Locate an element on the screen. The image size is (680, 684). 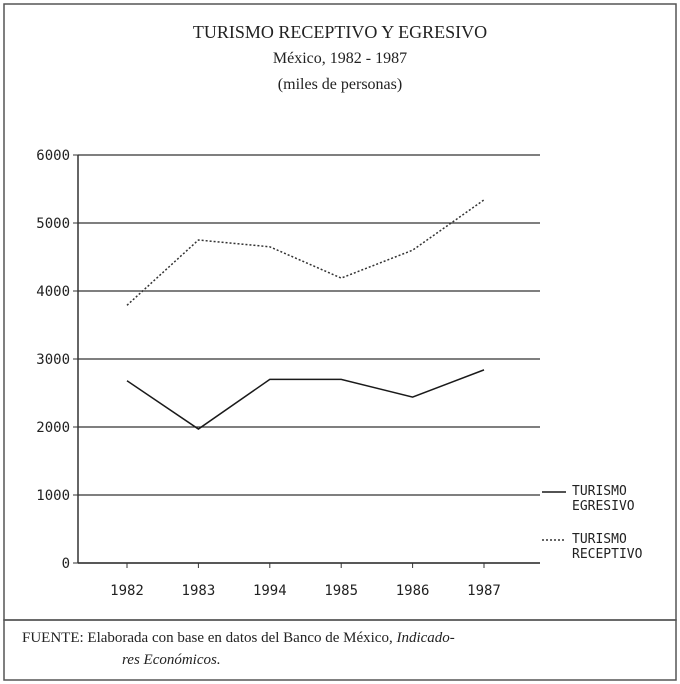
legend-label: TURISMO EGRESIVO is located at coordinates (603, 499).